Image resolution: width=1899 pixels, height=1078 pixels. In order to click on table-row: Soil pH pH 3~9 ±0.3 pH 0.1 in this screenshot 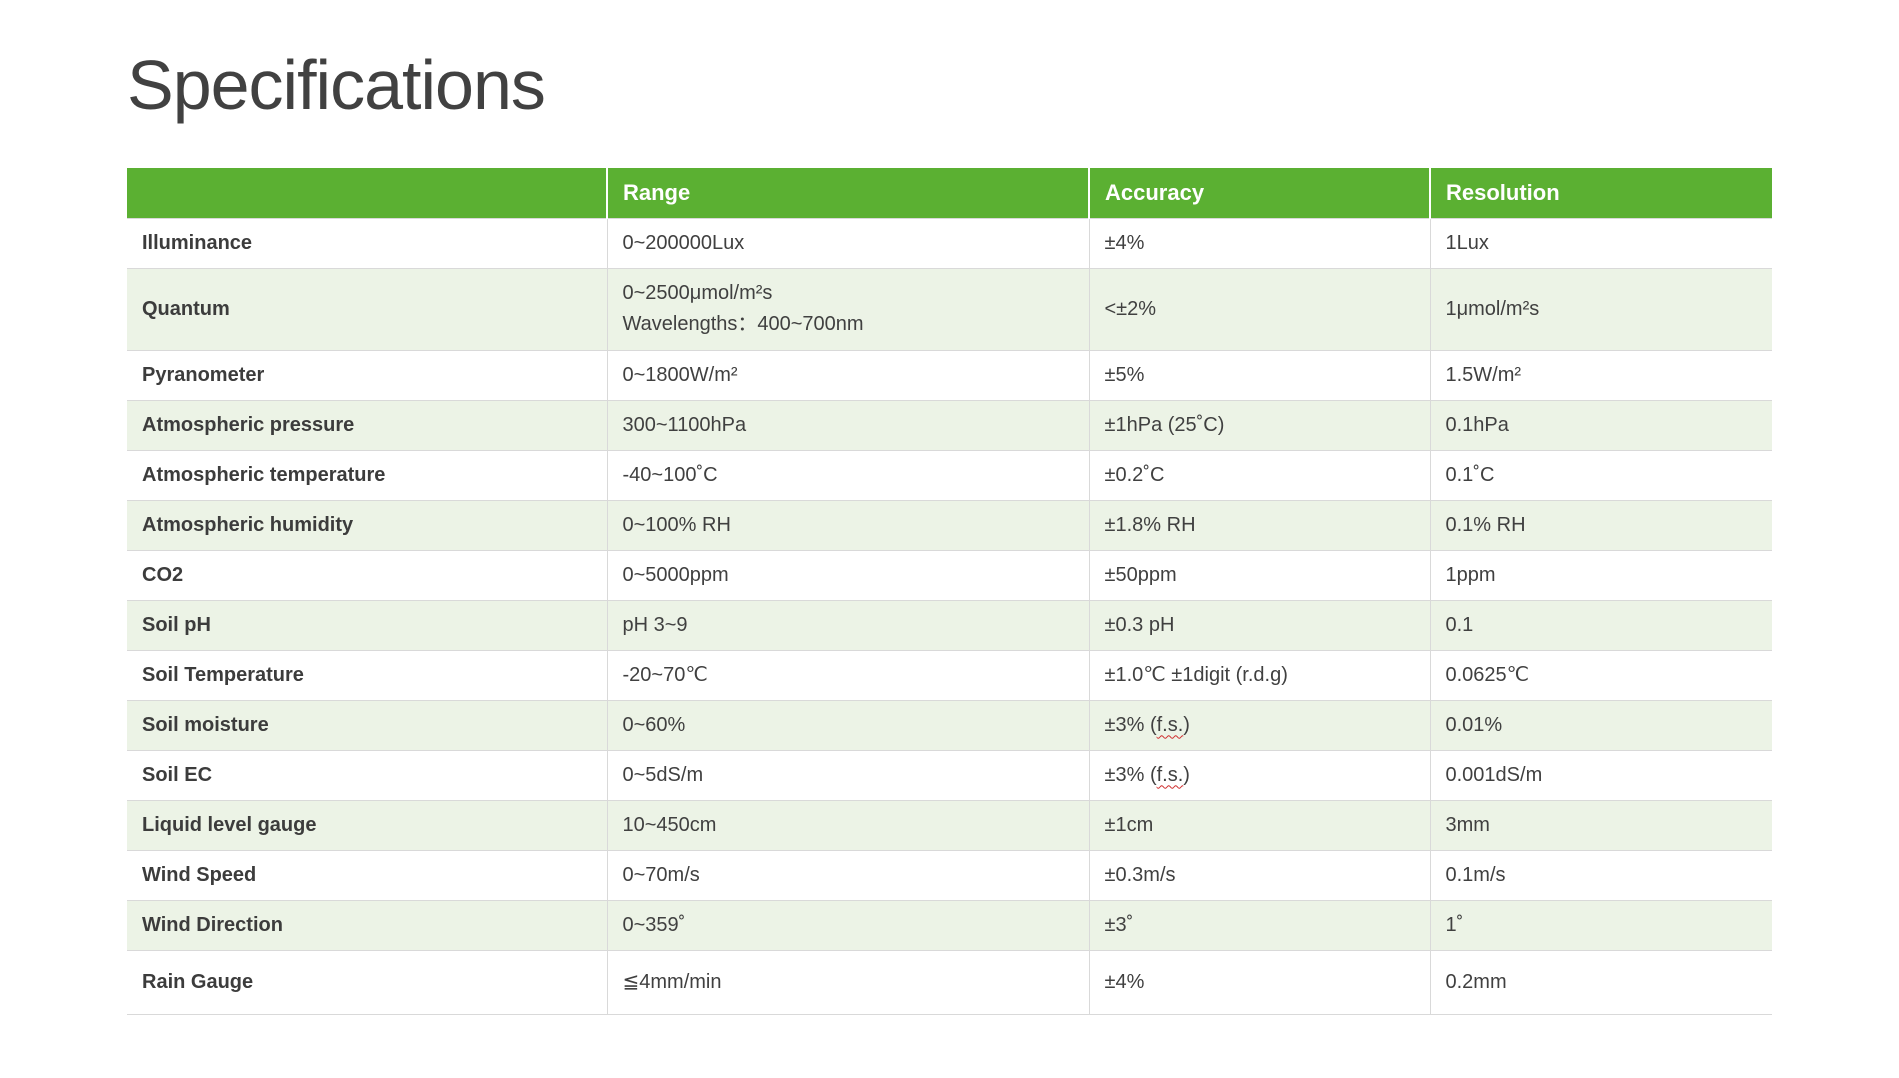, I will do `click(949, 624)`.